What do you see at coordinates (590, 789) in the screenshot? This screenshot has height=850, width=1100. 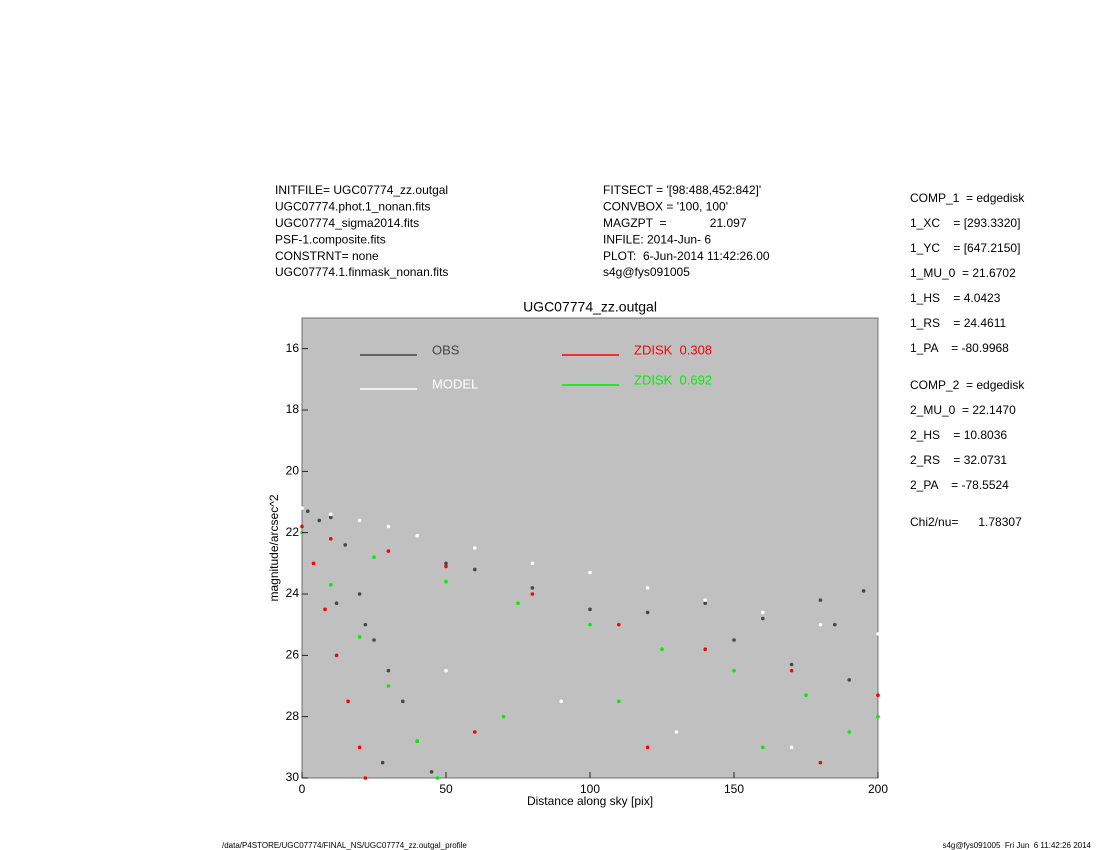 I see `x-tick-label: 100` at bounding box center [590, 789].